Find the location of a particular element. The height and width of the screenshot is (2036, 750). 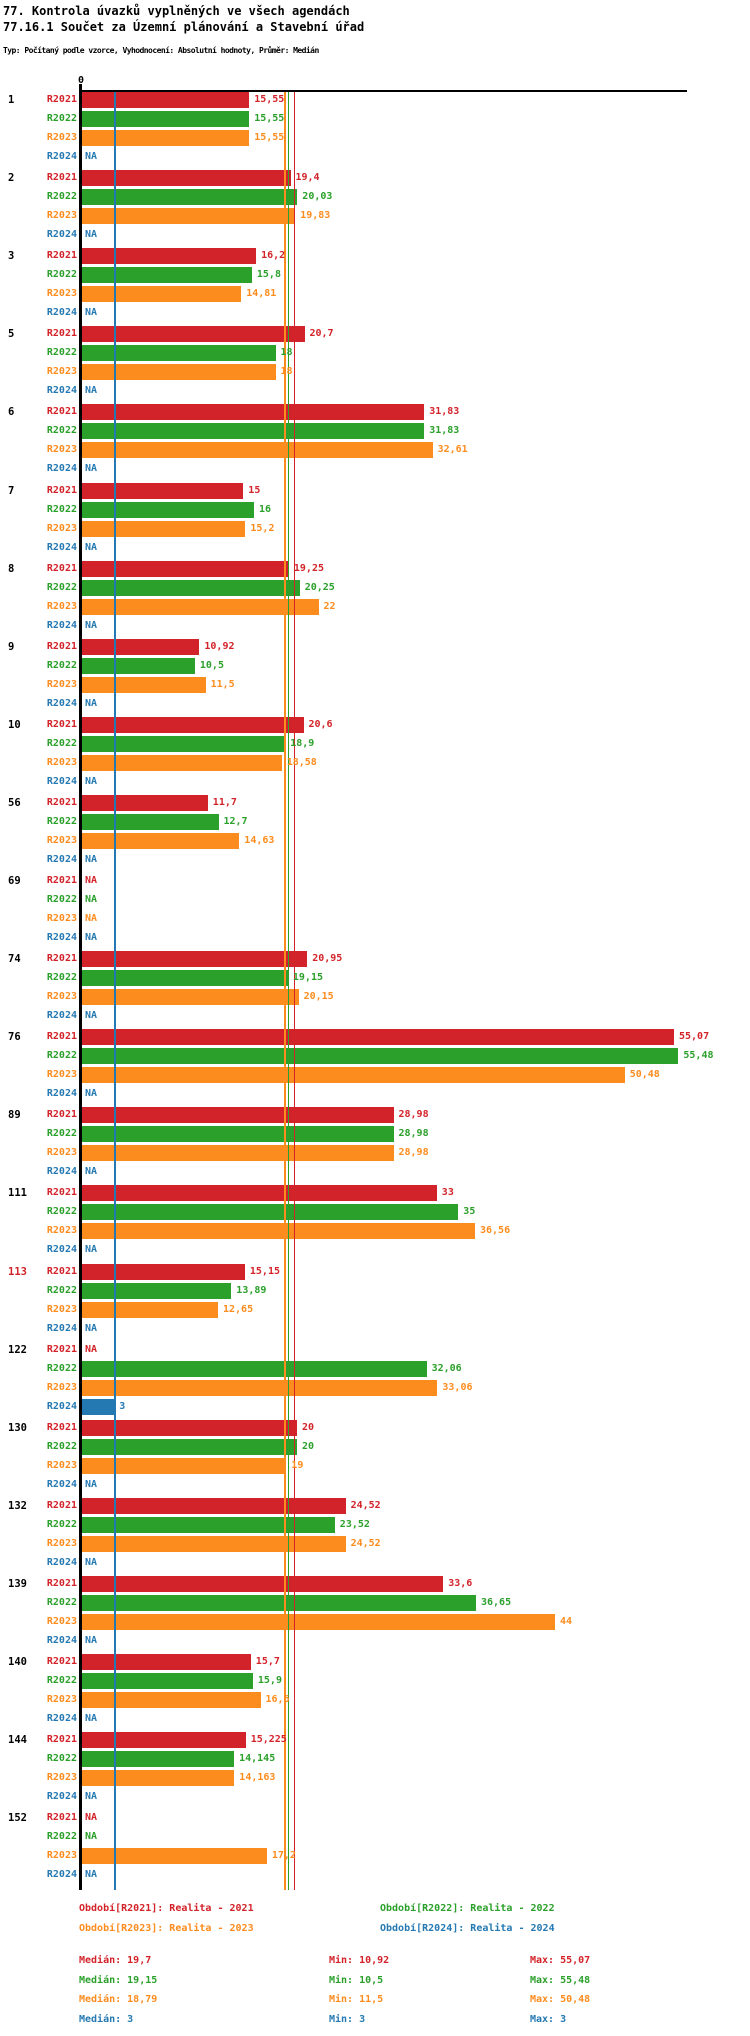

group-label: 2 is located at coordinates (11, 178).